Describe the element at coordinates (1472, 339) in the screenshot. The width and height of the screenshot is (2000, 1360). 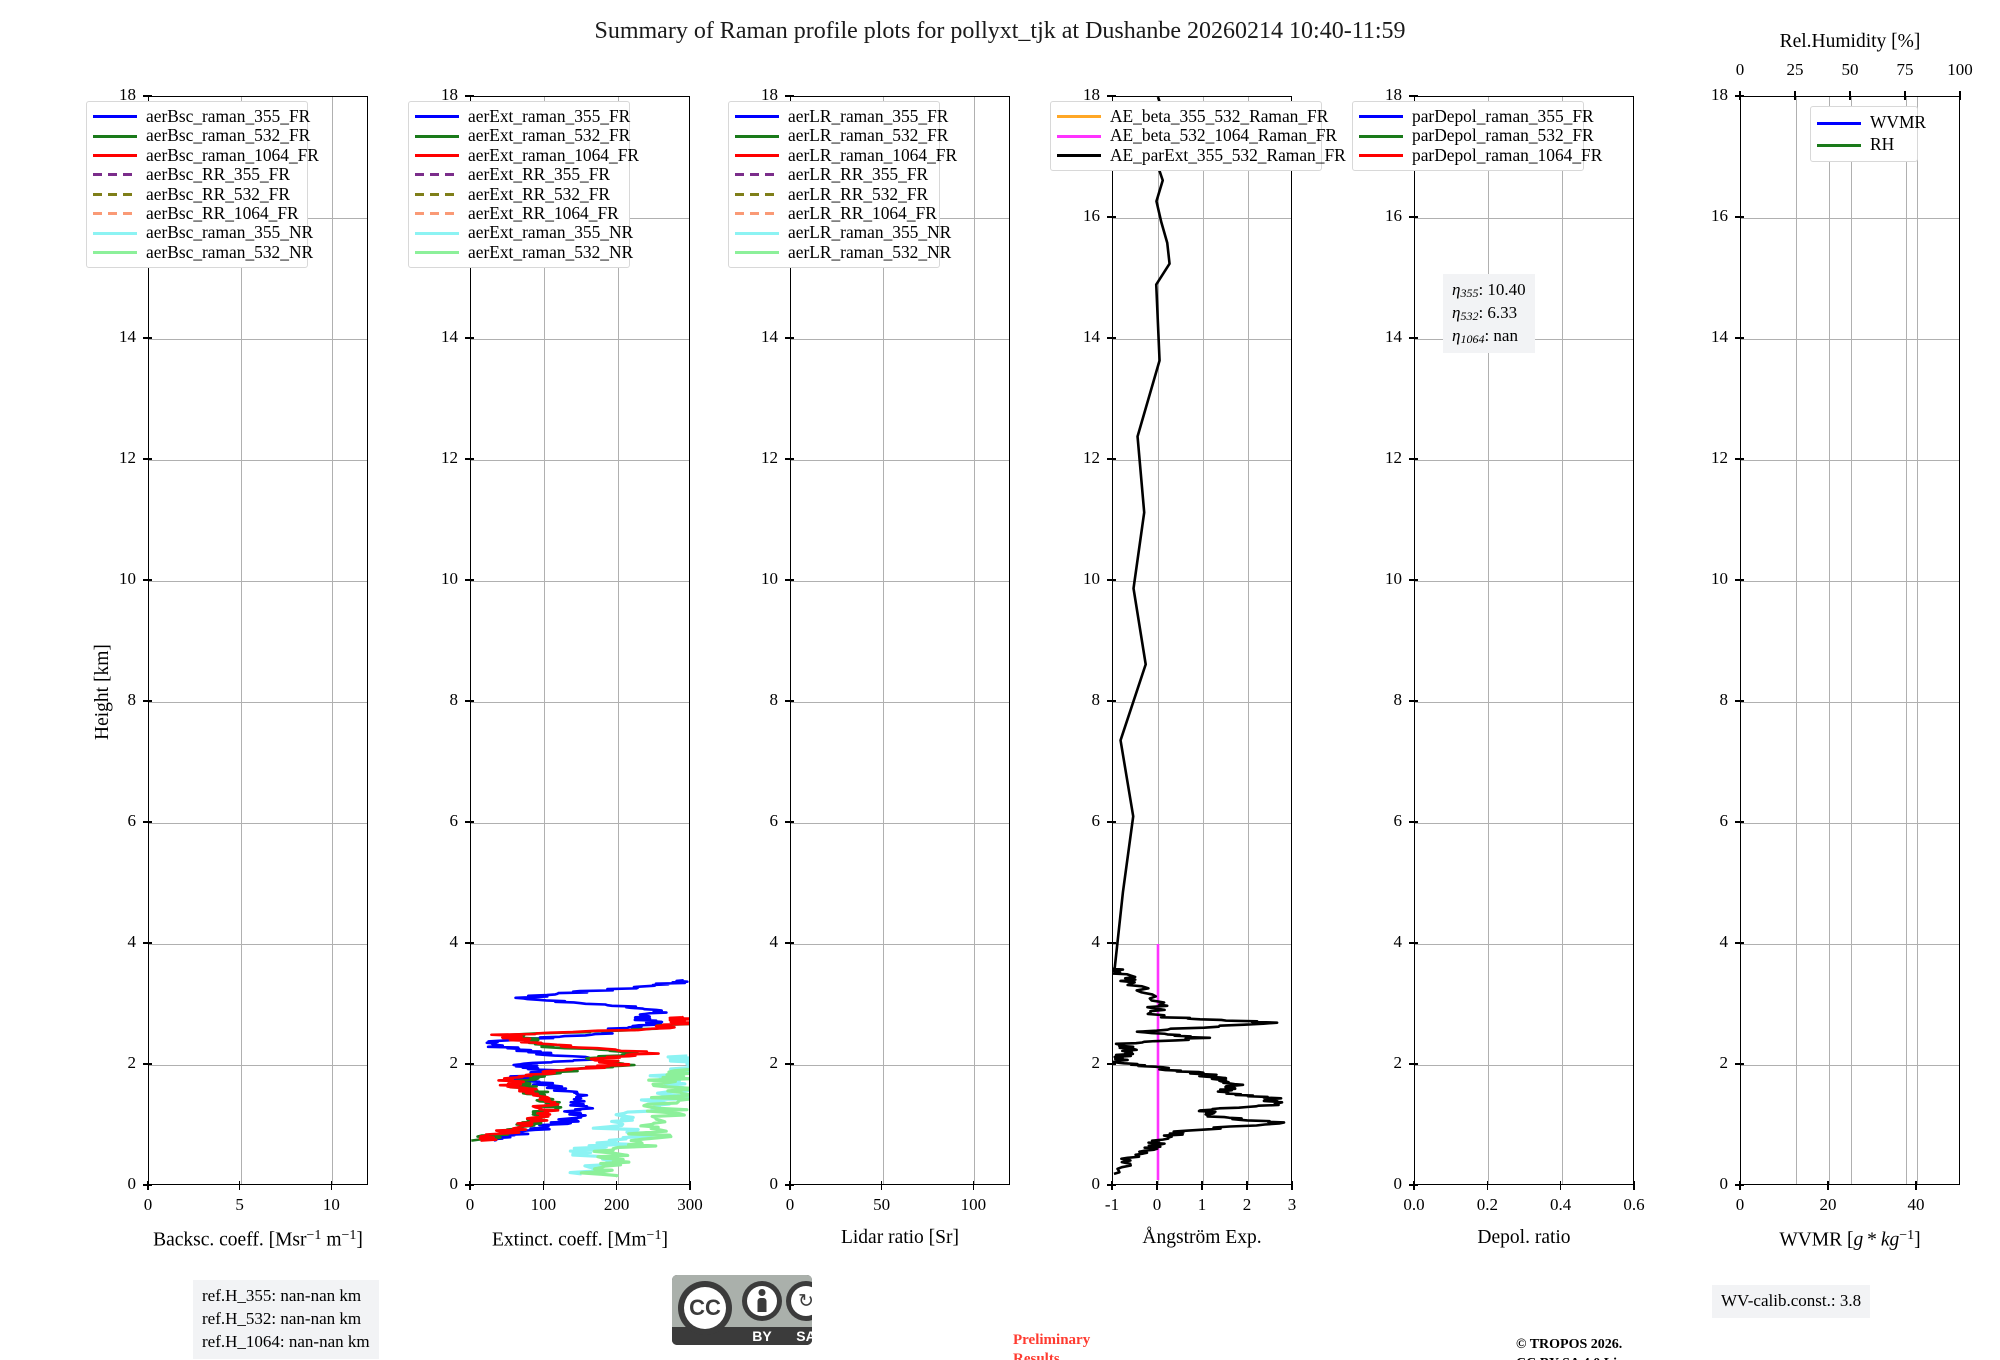
I see `eta-1064-label: 1064` at that location.